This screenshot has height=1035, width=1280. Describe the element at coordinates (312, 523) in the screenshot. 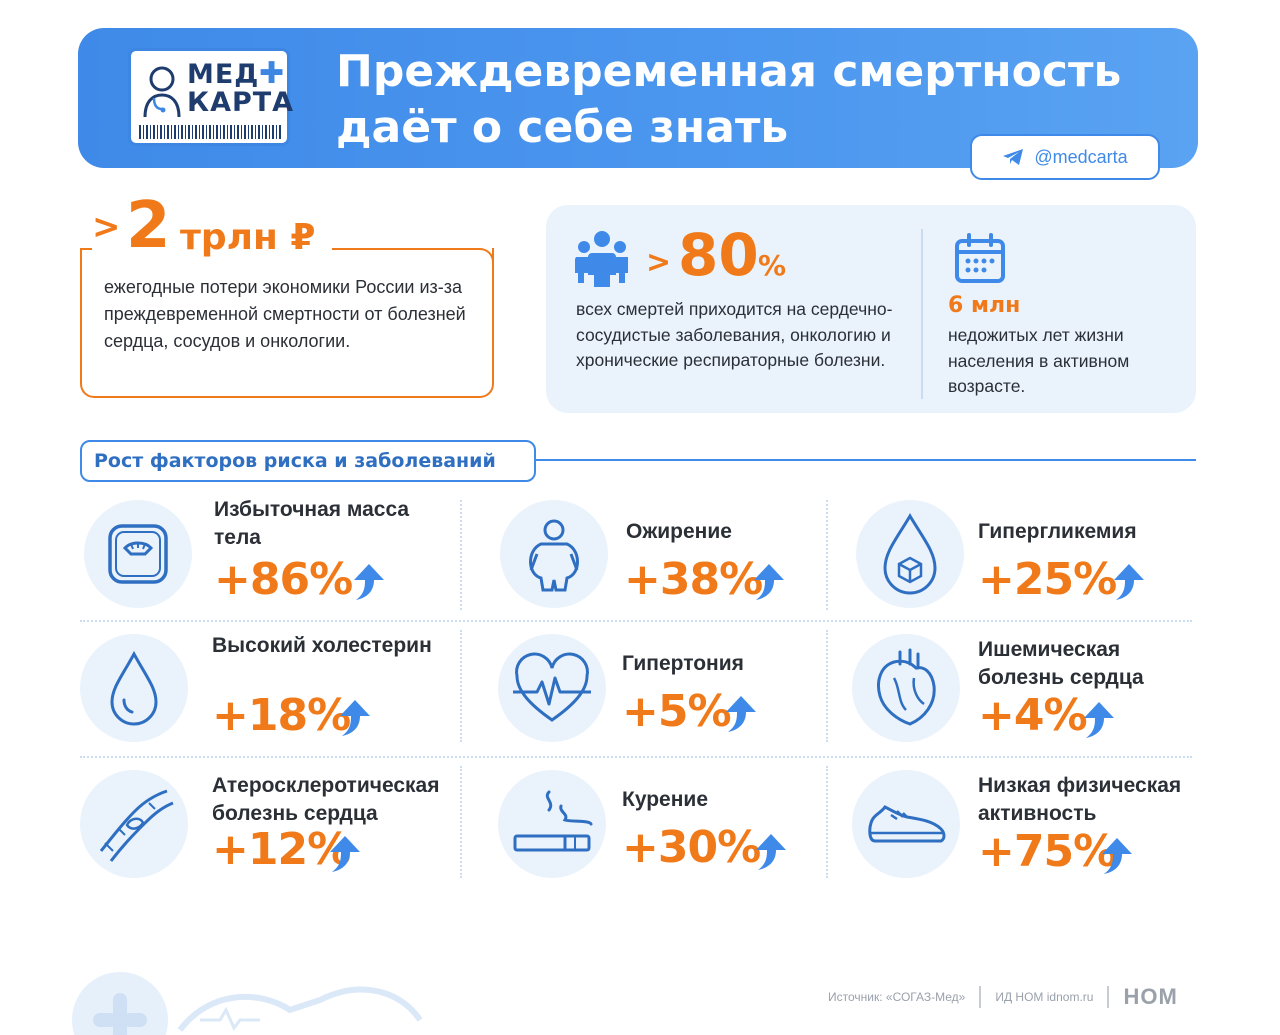

I see `factor-name: Избыточная масса тела` at that location.